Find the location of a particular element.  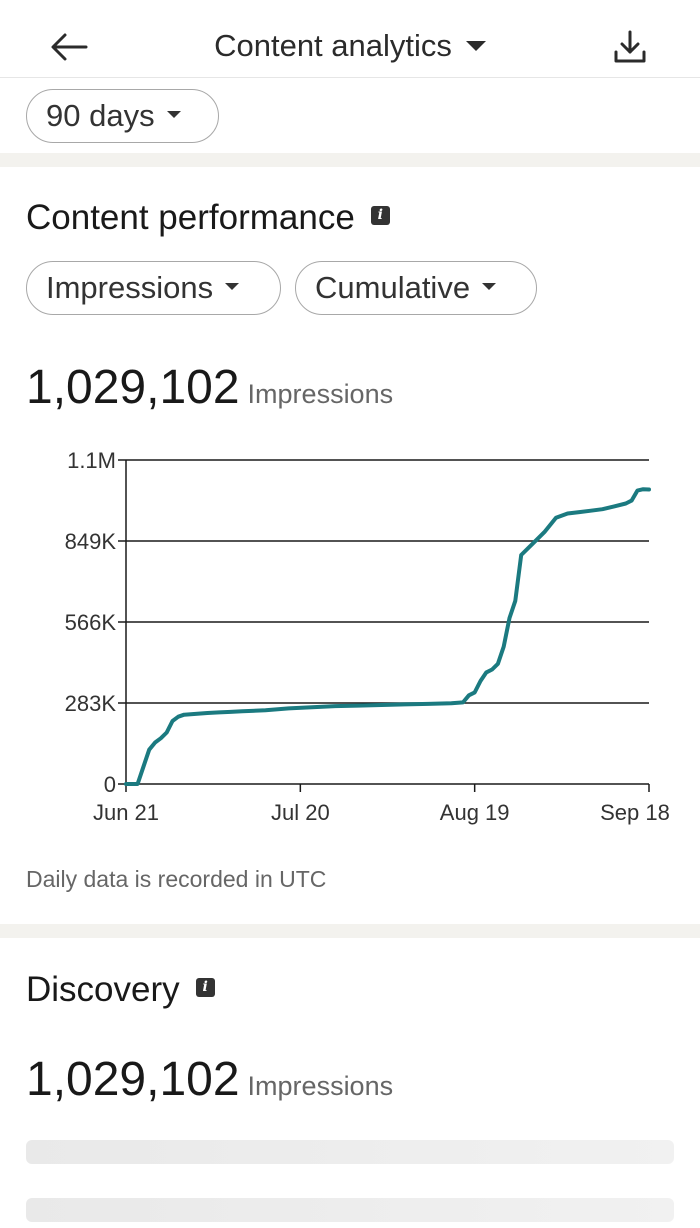

mode-filter-label: Cumulative is located at coordinates (393, 287).